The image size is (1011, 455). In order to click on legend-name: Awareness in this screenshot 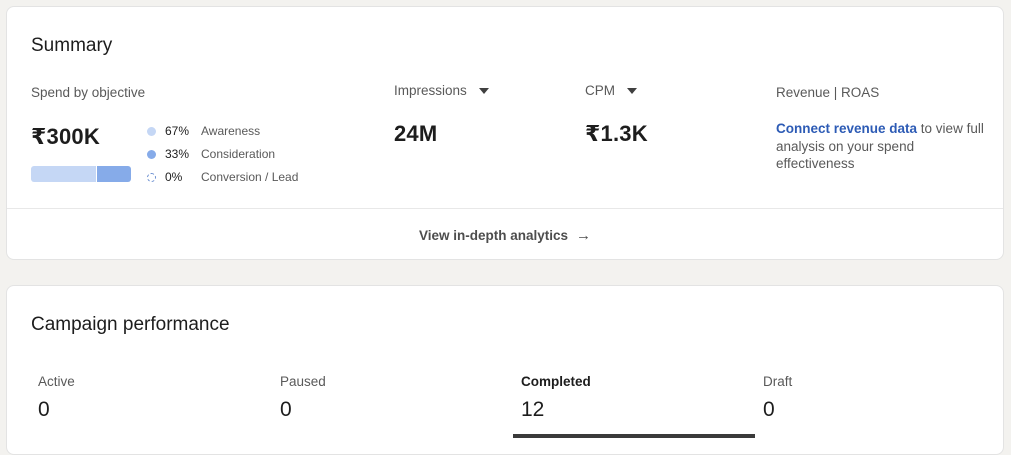, I will do `click(231, 131)`.